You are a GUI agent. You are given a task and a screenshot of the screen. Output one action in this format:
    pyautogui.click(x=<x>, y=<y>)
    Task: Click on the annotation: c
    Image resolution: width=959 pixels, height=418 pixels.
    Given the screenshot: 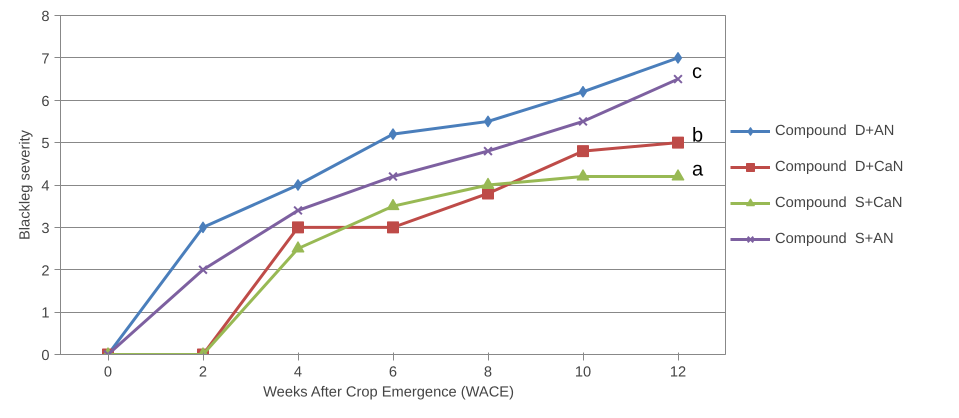 What is the action you would take?
    pyautogui.click(x=697, y=72)
    